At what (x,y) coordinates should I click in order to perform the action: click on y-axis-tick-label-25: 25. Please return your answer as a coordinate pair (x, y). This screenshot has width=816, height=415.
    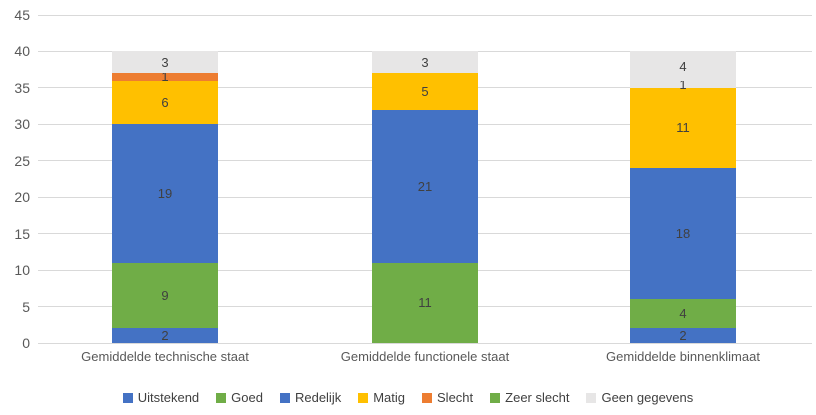
    Looking at the image, I should click on (22, 160).